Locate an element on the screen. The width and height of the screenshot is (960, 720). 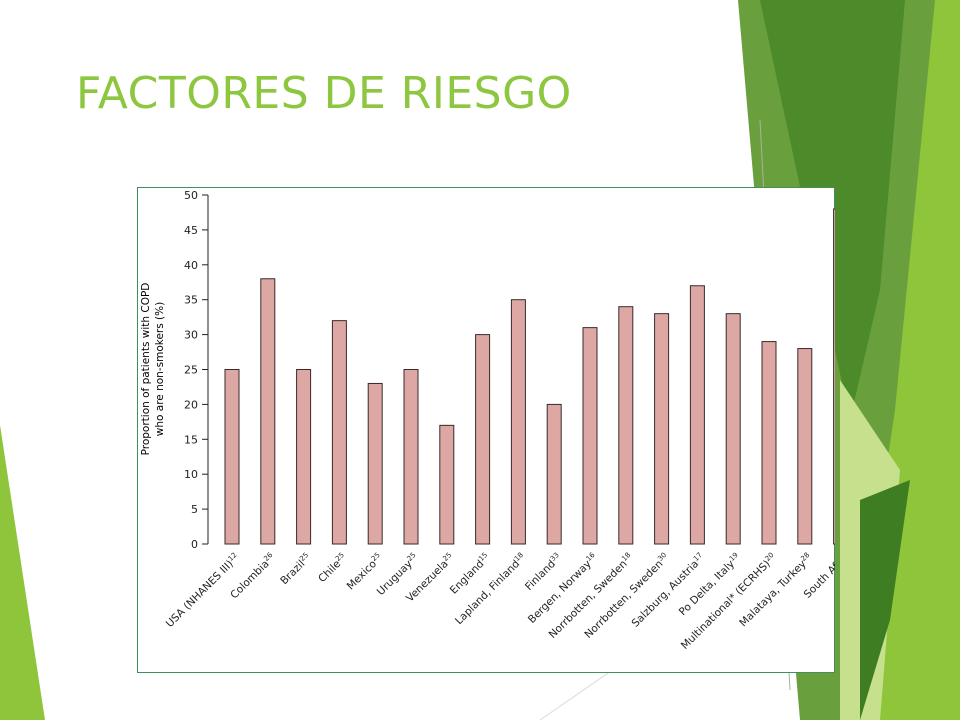
y-tick-label: 40 is located at coordinates (191, 265).